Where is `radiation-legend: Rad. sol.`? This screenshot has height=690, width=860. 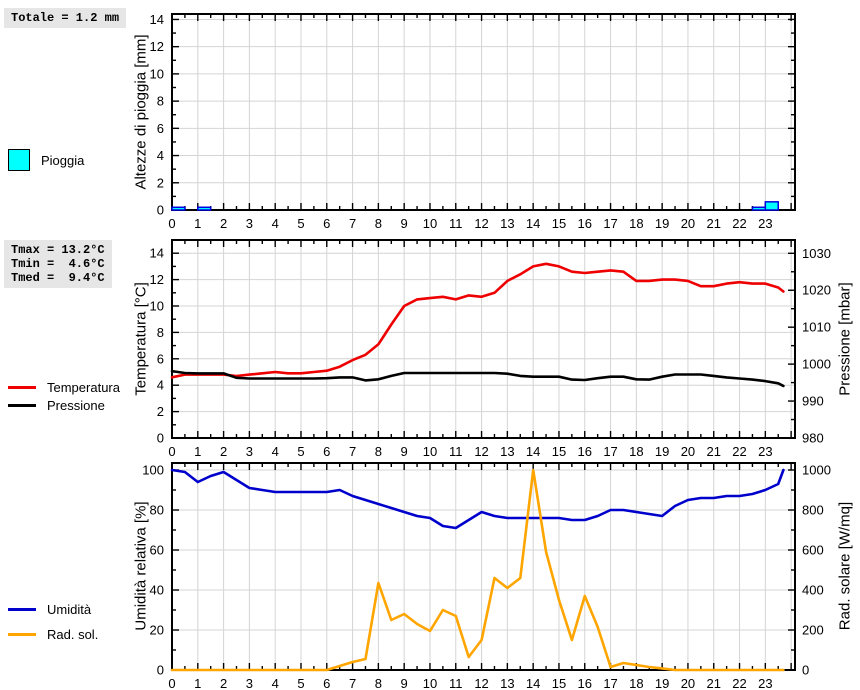 radiation-legend: Rad. sol. is located at coordinates (53, 634).